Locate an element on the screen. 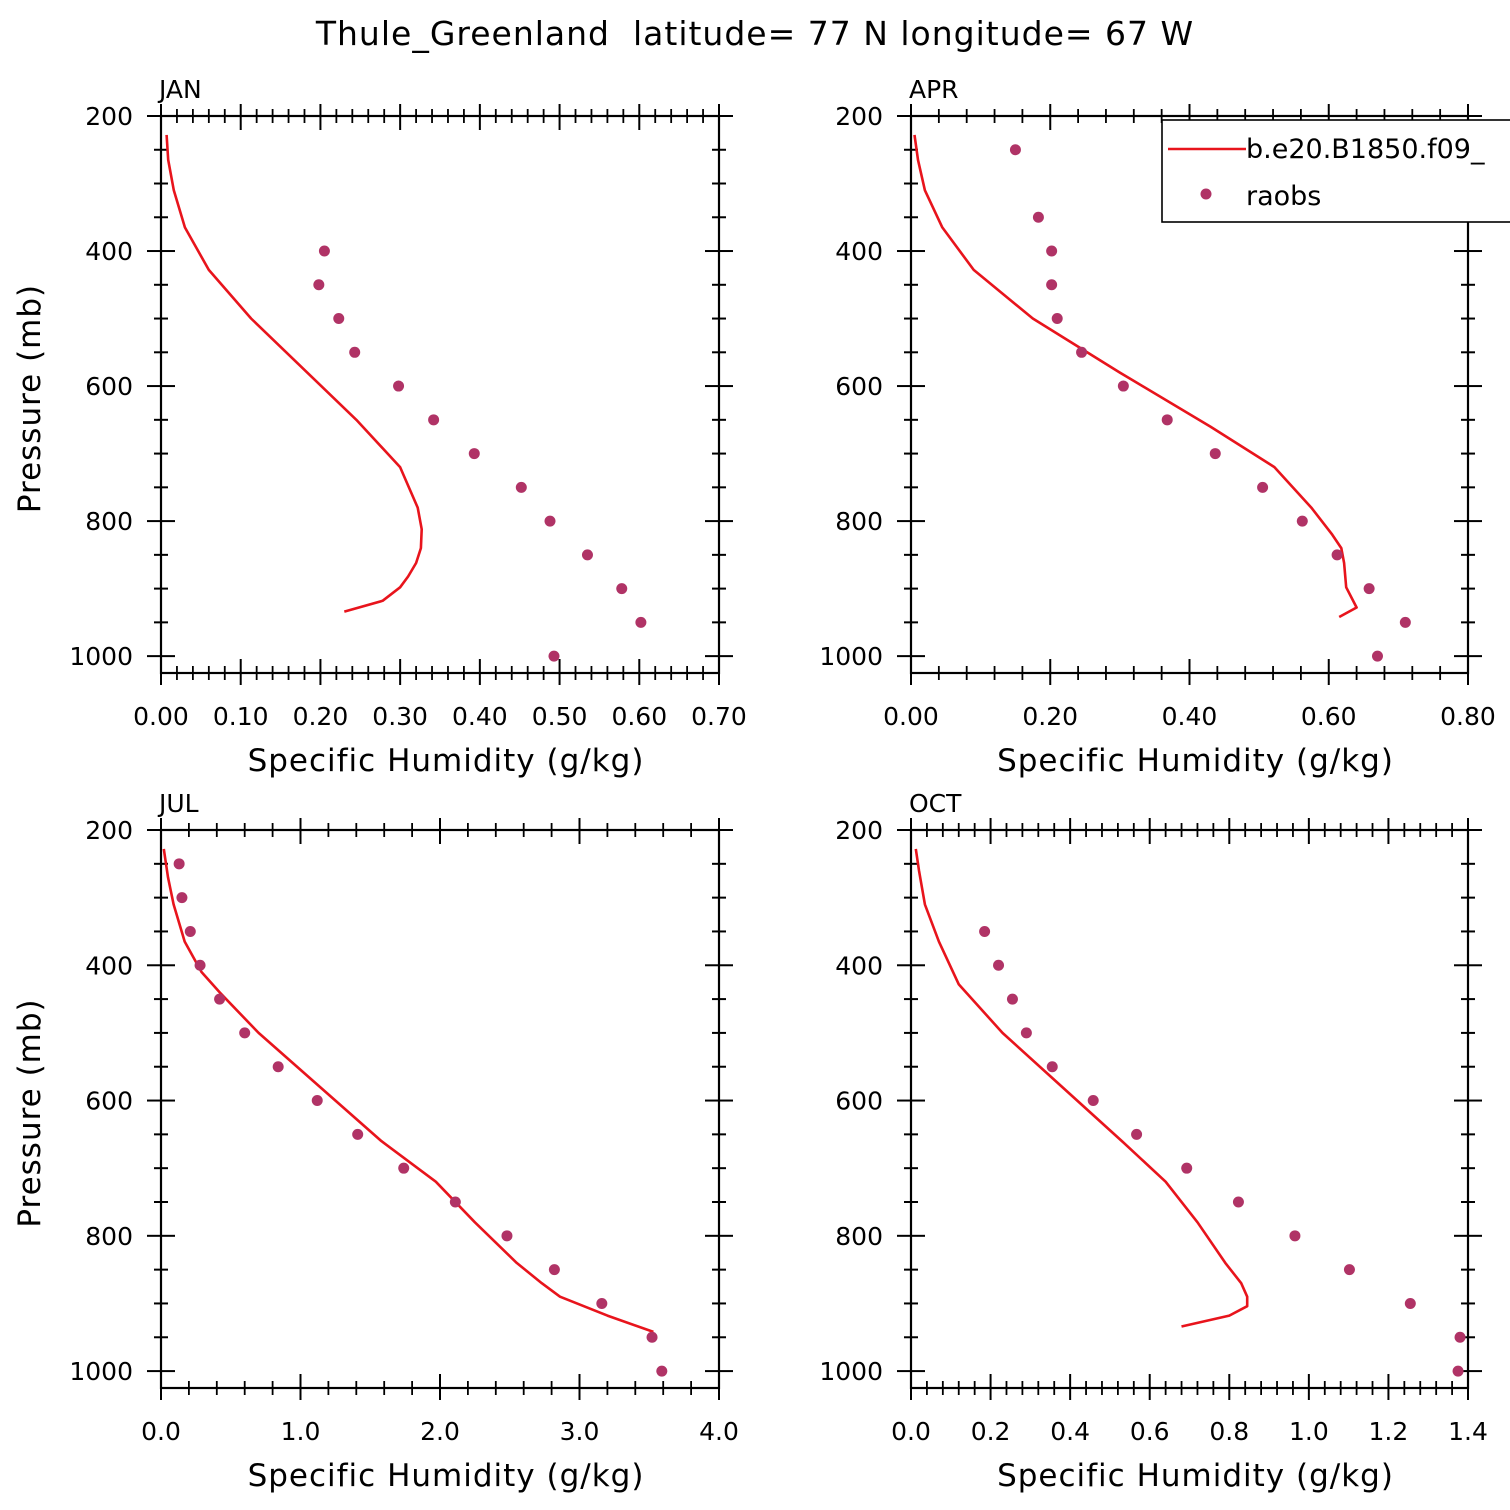 This screenshot has width=1510, height=1510. panel-label: JAN is located at coordinates (179, 89).